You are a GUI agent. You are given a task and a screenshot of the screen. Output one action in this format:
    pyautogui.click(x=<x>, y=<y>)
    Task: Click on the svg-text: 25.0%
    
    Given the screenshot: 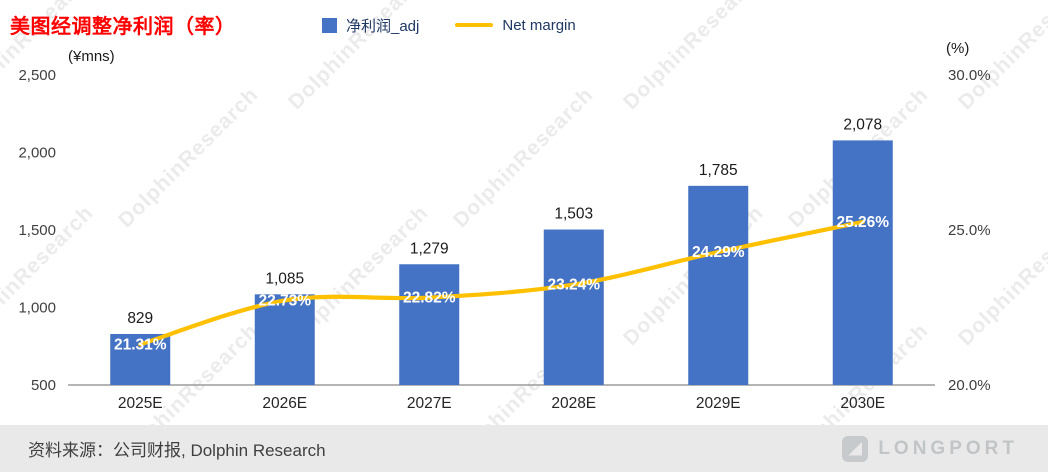 What is the action you would take?
    pyautogui.click(x=969, y=230)
    